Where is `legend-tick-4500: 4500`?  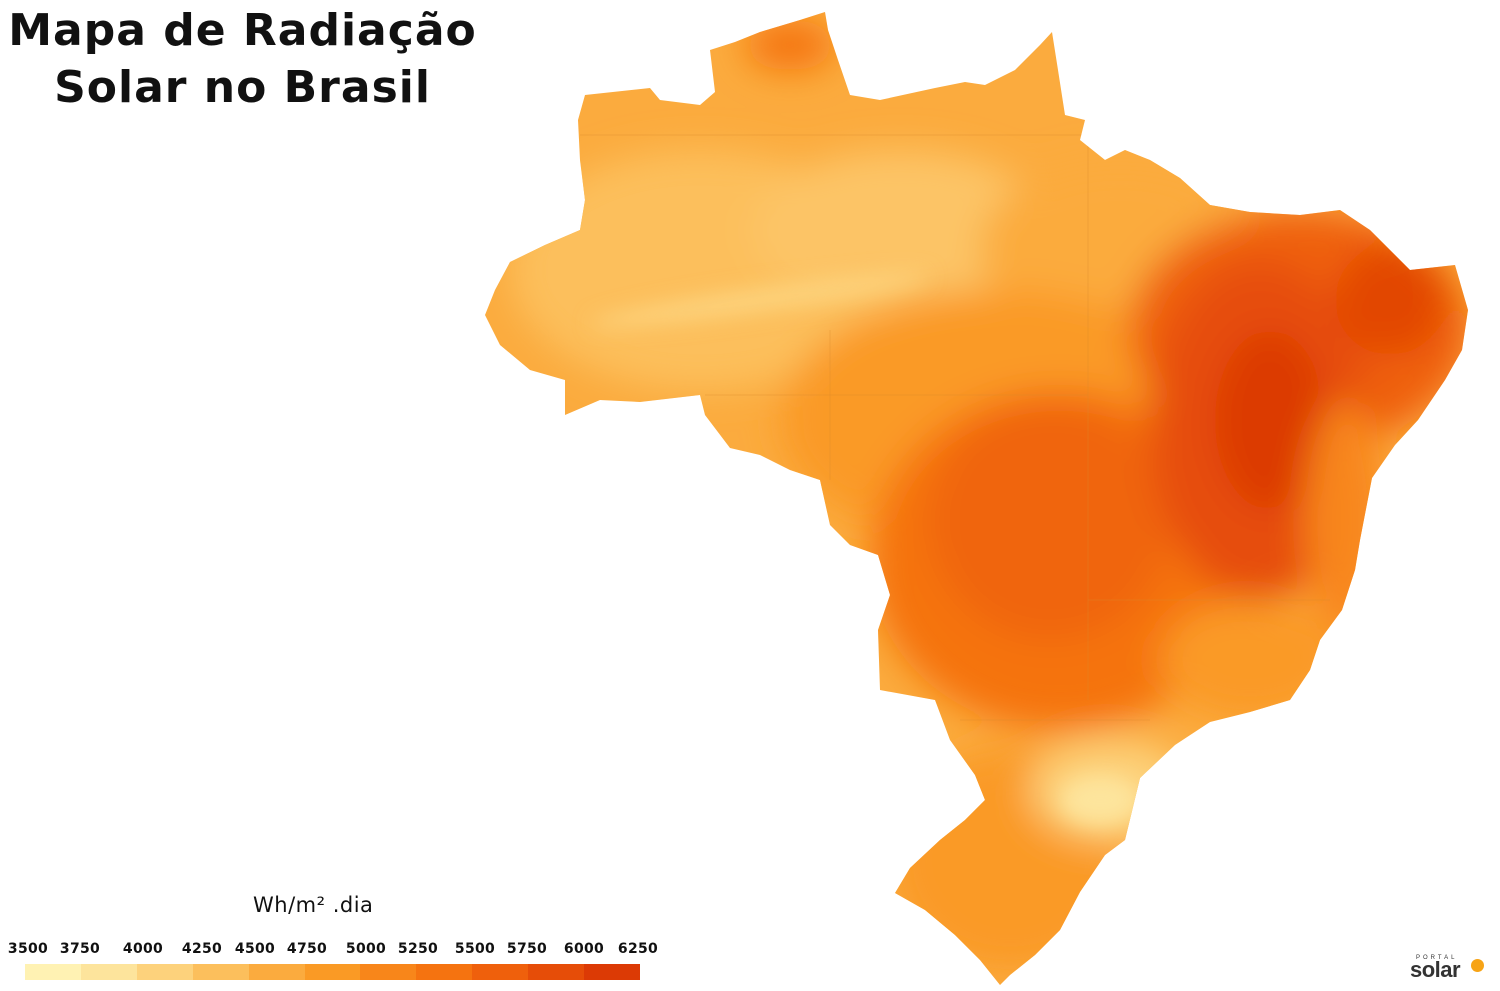
legend-tick-4500: 4500 is located at coordinates (255, 949).